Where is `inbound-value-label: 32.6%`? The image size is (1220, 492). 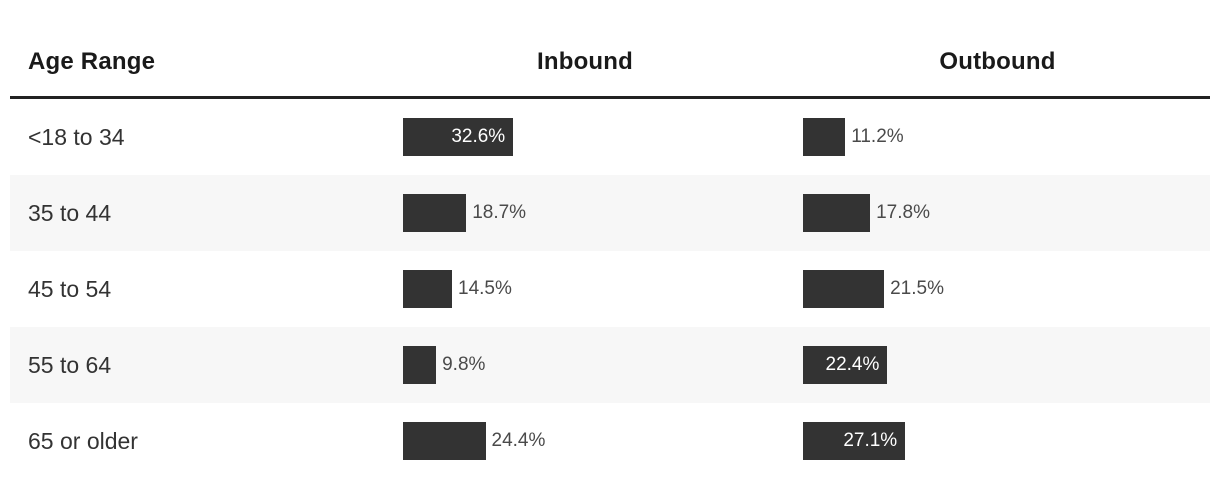 inbound-value-label: 32.6% is located at coordinates (478, 136).